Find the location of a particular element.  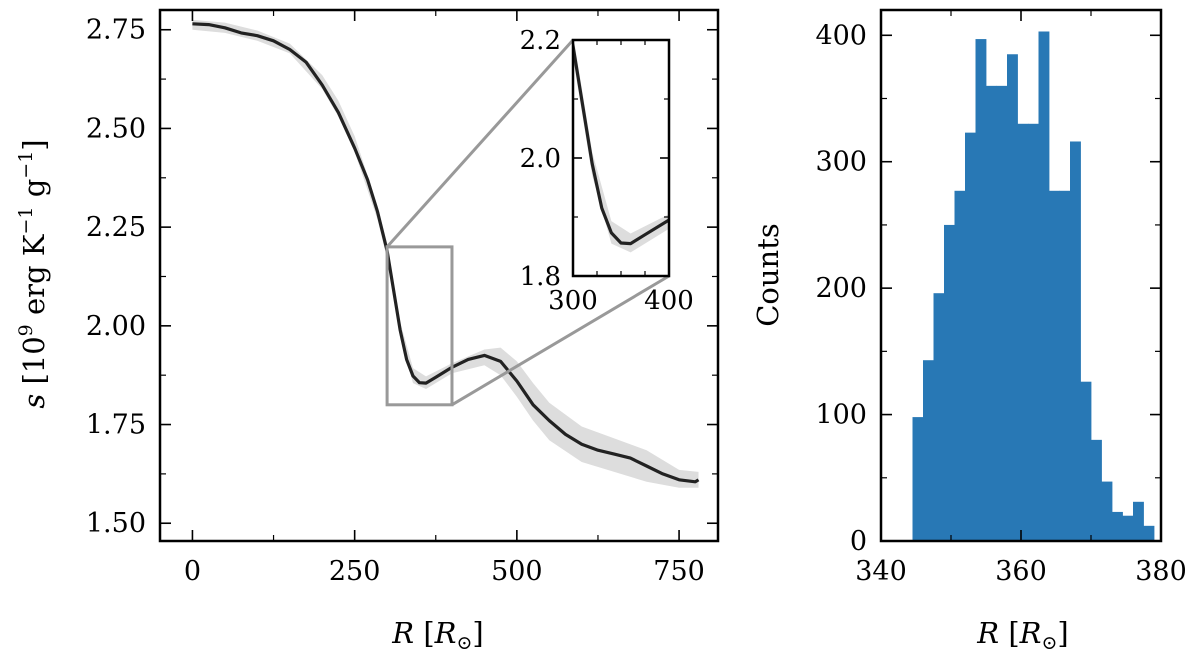

x-tick-label: 0 is located at coordinates (192, 571).